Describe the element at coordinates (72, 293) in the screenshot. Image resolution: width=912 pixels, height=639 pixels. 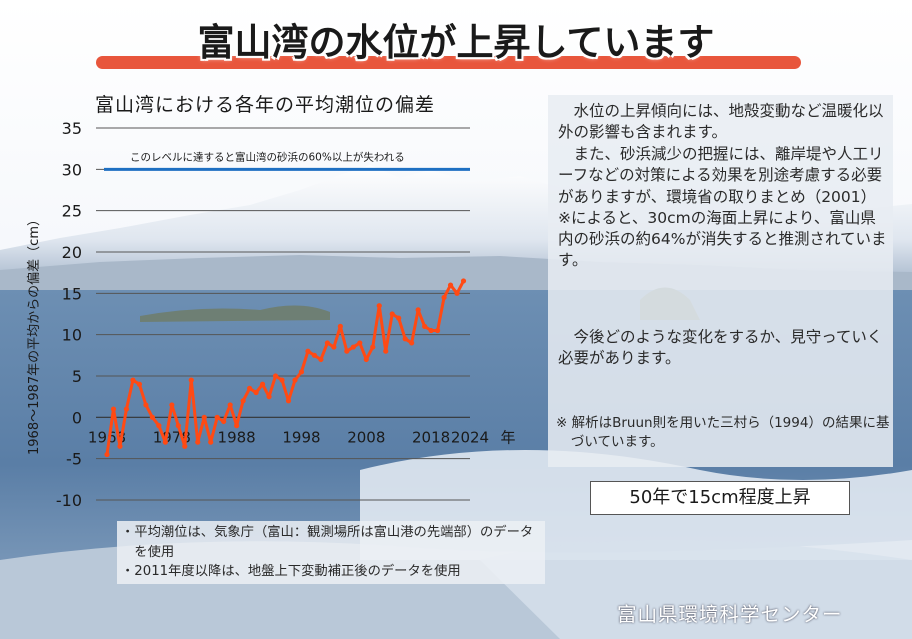
I see `y-tick-label: 15` at that location.